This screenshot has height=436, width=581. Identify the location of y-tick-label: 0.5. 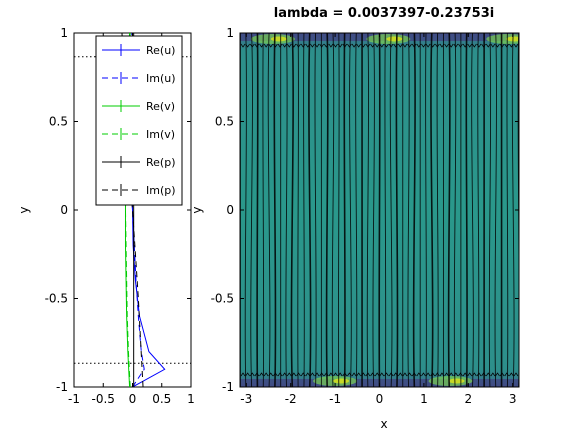
(58, 122).